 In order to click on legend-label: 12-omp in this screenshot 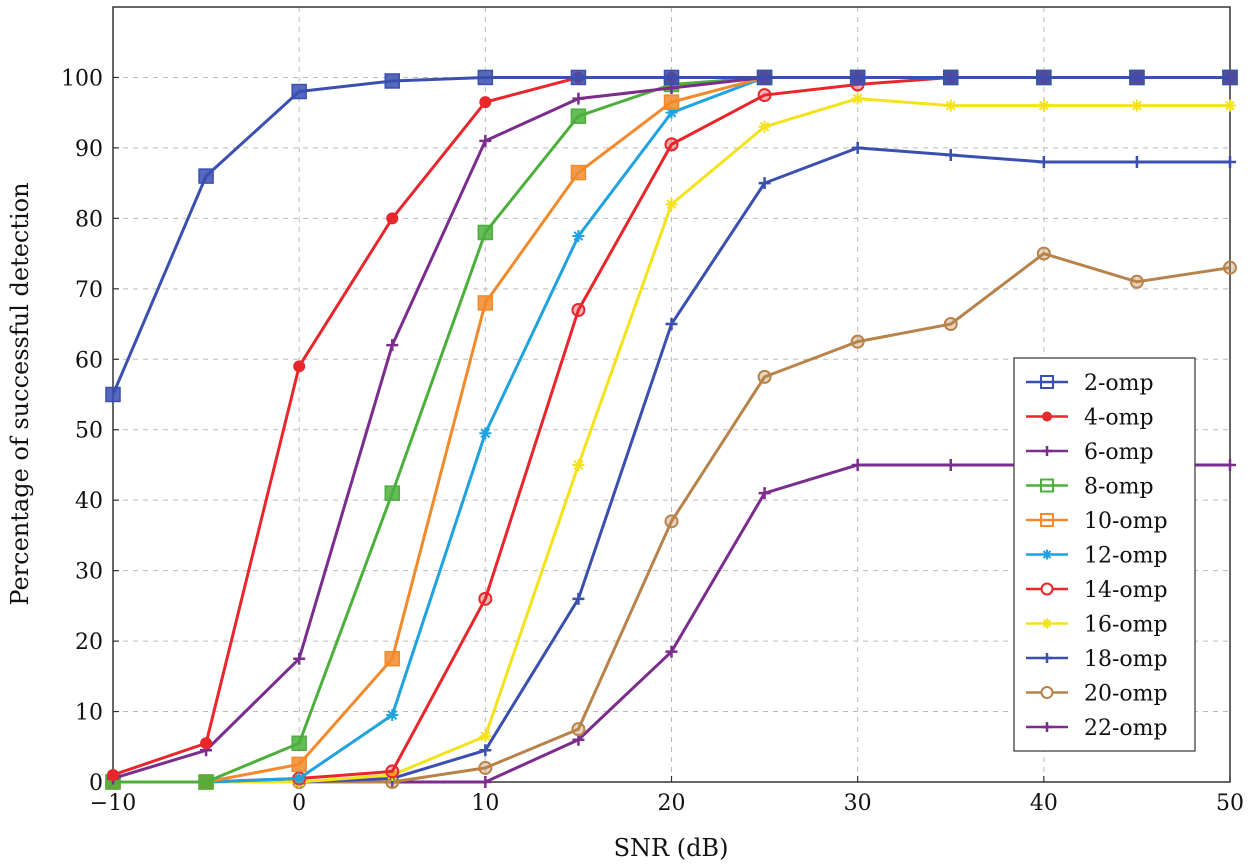, I will do `click(1126, 556)`.